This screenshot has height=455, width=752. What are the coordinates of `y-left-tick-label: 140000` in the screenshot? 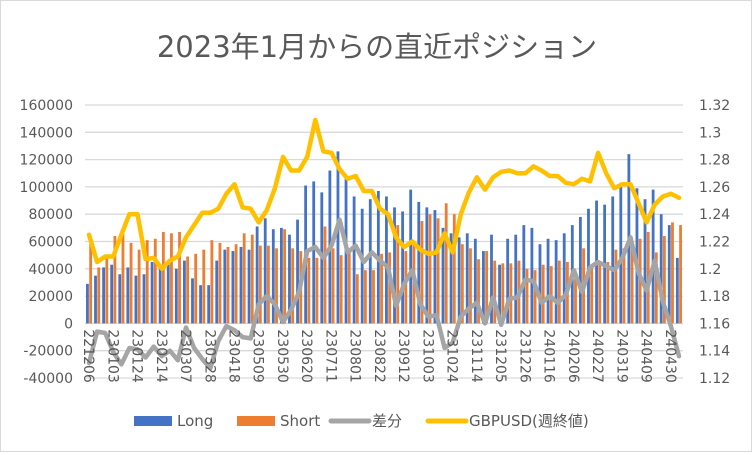 It's located at (46, 133).